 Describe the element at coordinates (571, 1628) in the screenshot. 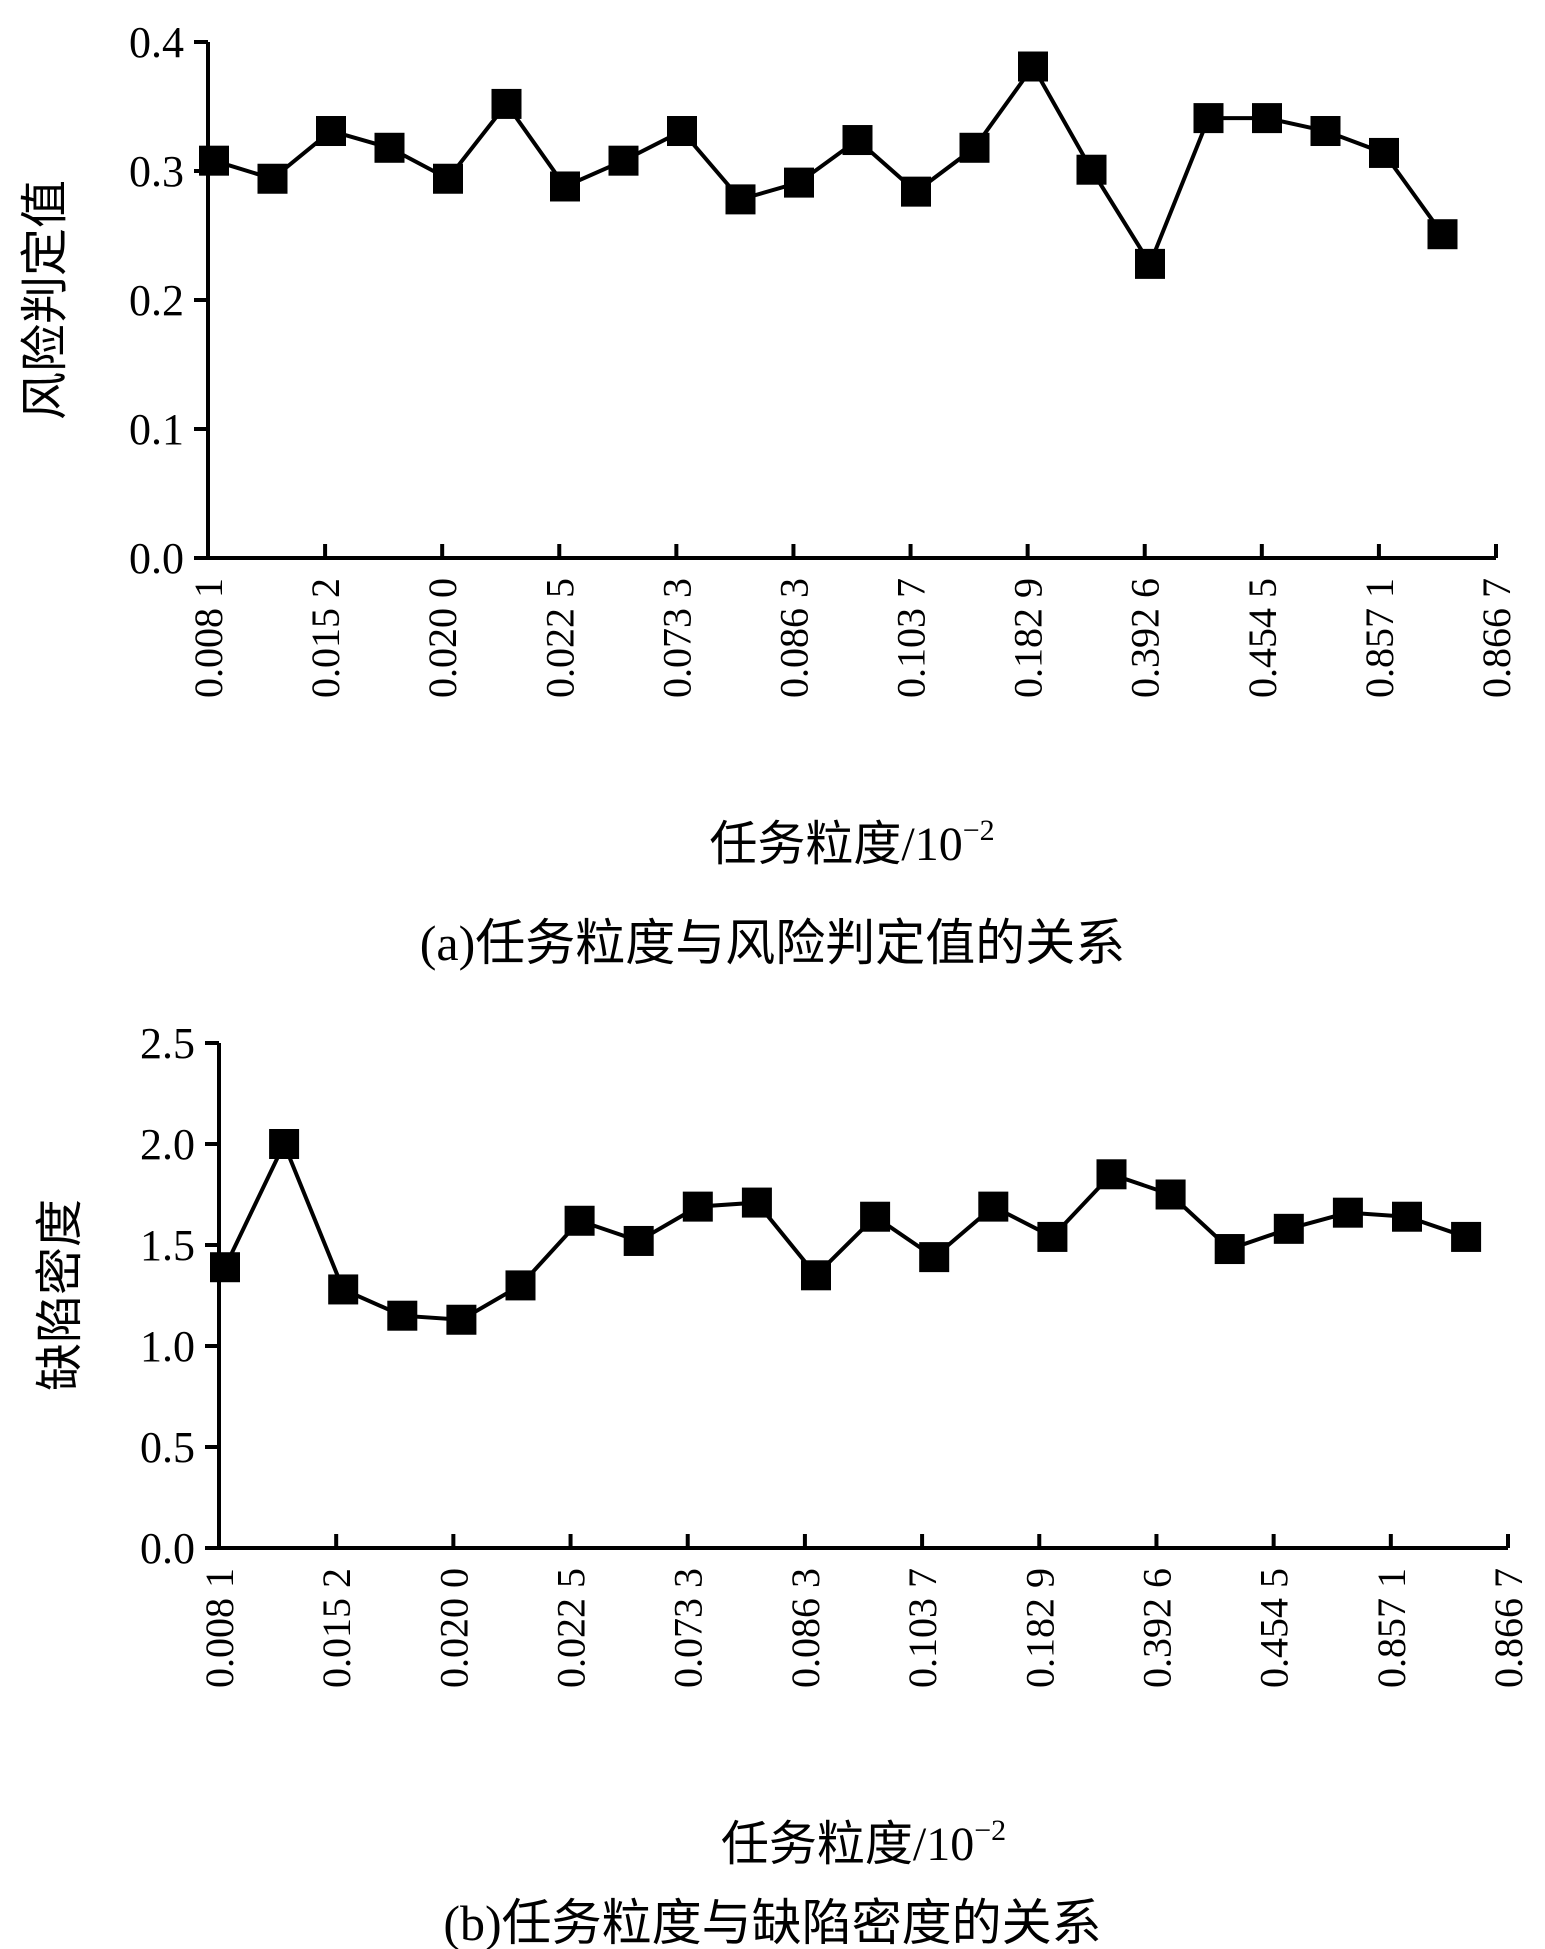

I see `chart-b-x-tick-label: 0.022 5` at that location.